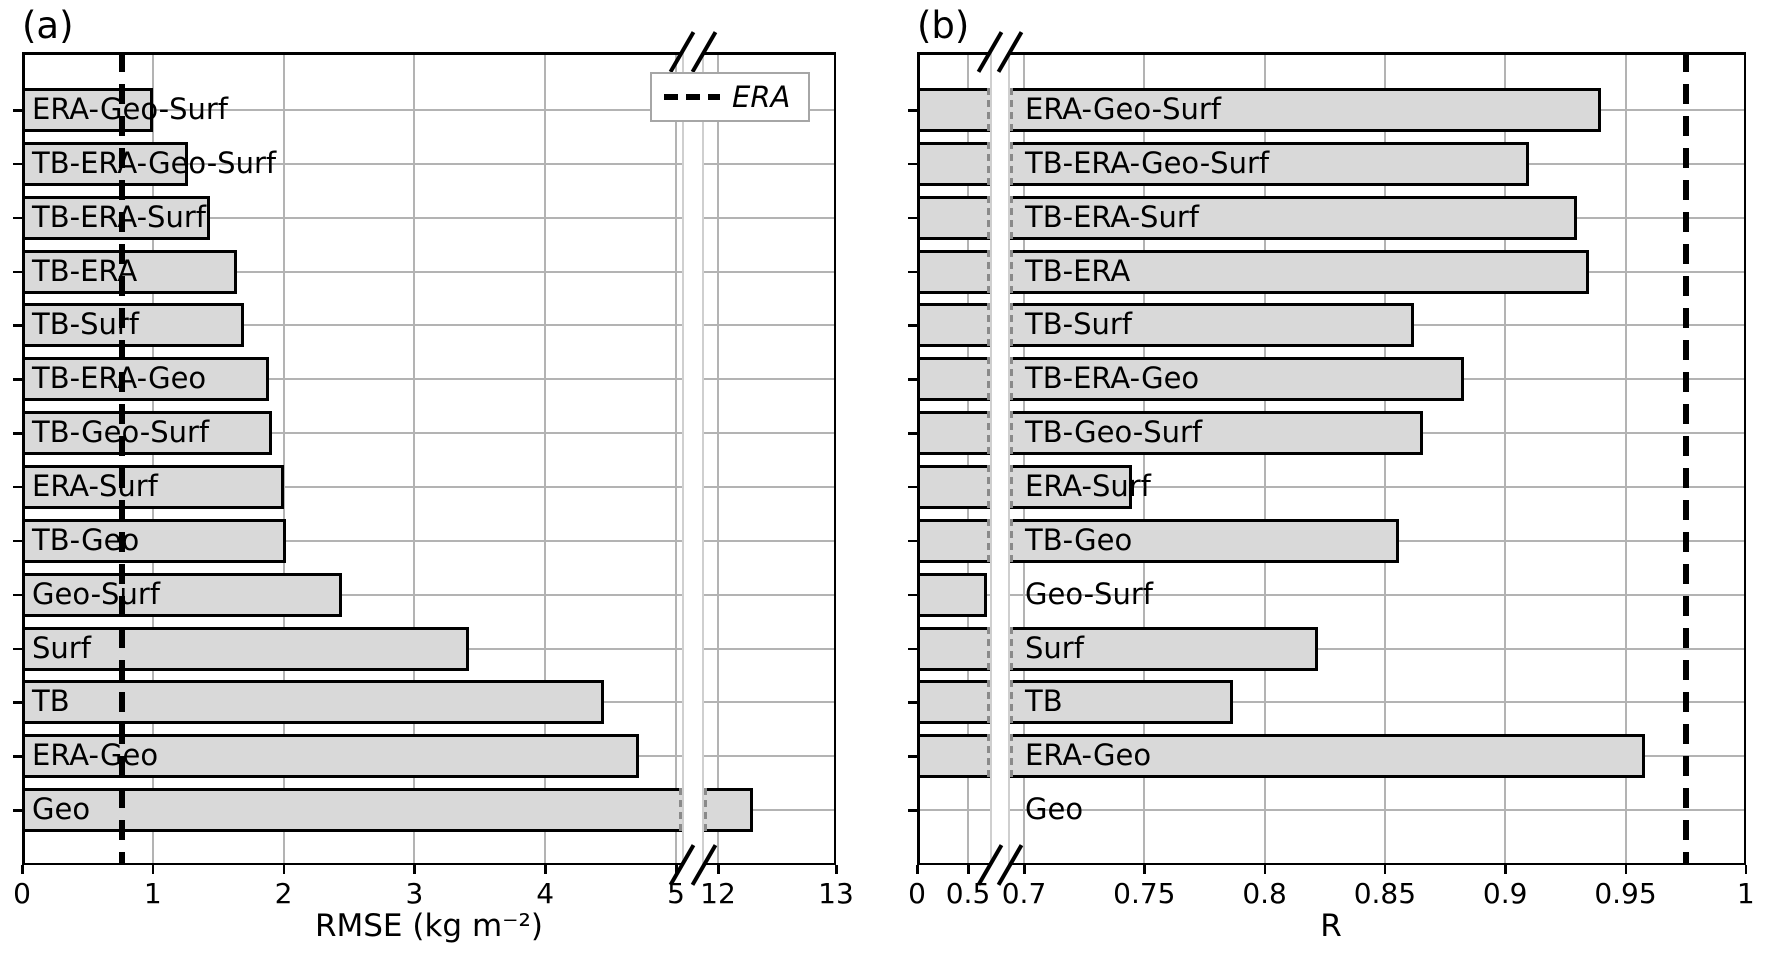 The height and width of the screenshot is (960, 1770). I want to click on category-label: TB-Geo, so click(1079, 539).